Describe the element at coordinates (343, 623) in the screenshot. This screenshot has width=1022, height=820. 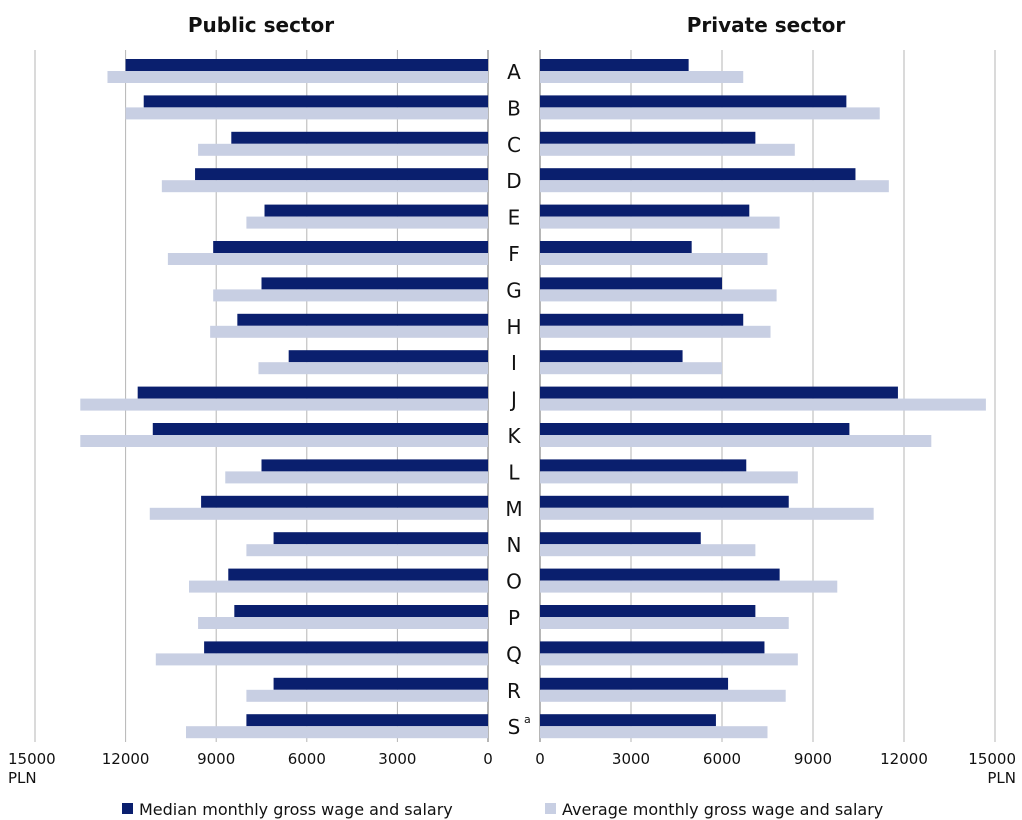
I see `bar-public-average-P` at that location.